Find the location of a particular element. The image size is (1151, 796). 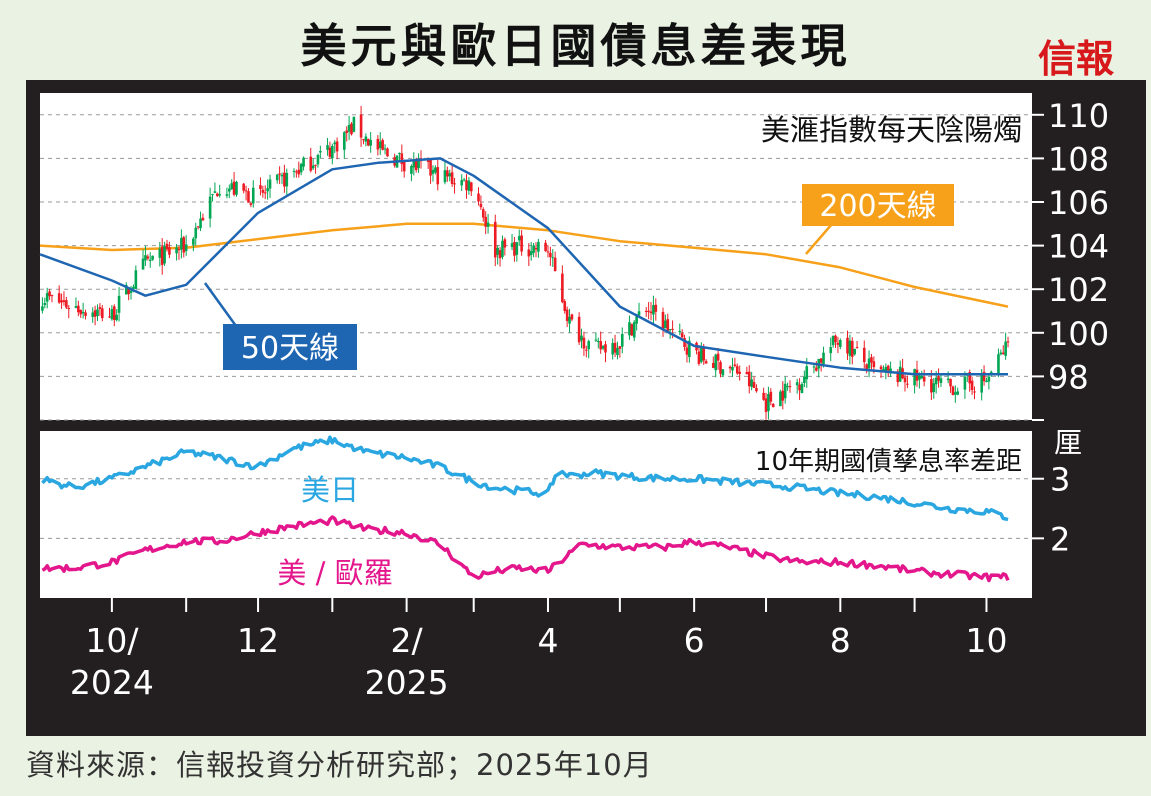

y-tick-label: 104 is located at coordinates (1078, 247).